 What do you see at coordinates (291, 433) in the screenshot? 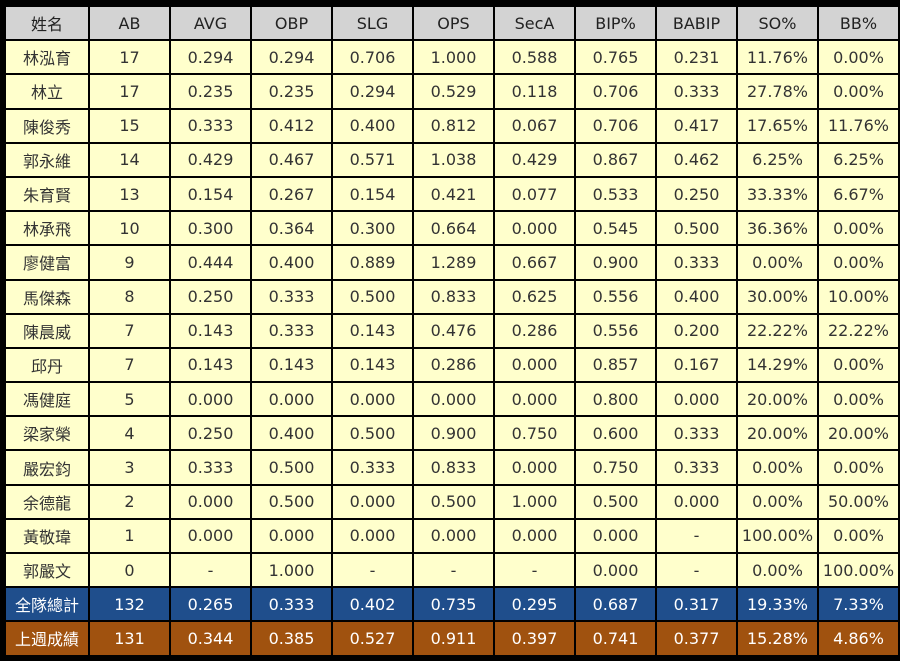
I see `stat-cell: 0.400` at bounding box center [291, 433].